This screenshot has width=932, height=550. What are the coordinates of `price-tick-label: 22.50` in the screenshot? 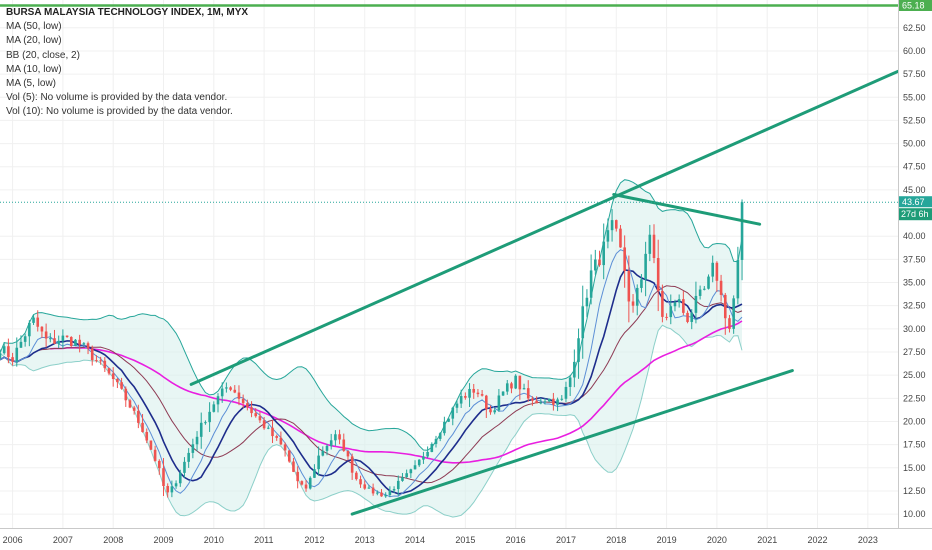 It's located at (914, 398).